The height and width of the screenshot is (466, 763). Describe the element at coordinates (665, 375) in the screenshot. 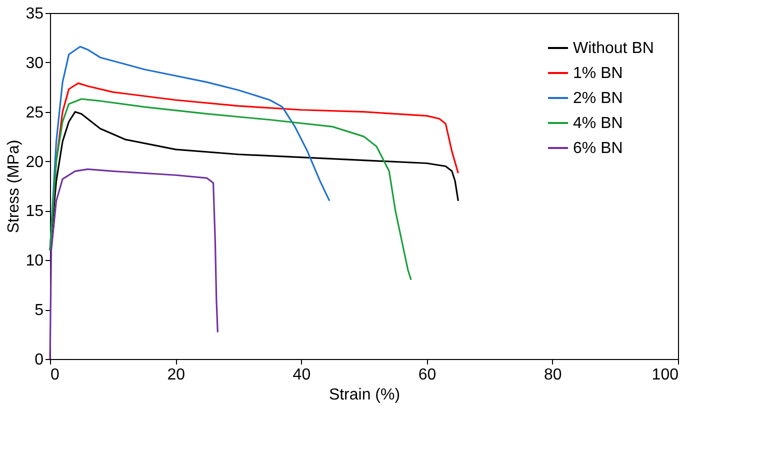

I see `x-tick-label: 100` at that location.